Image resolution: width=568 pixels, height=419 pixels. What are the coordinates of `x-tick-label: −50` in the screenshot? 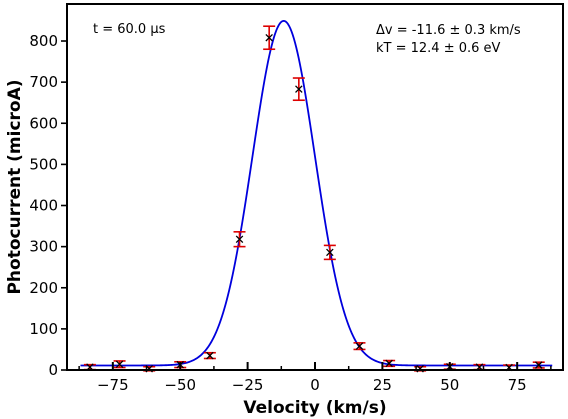 It's located at (180, 385).